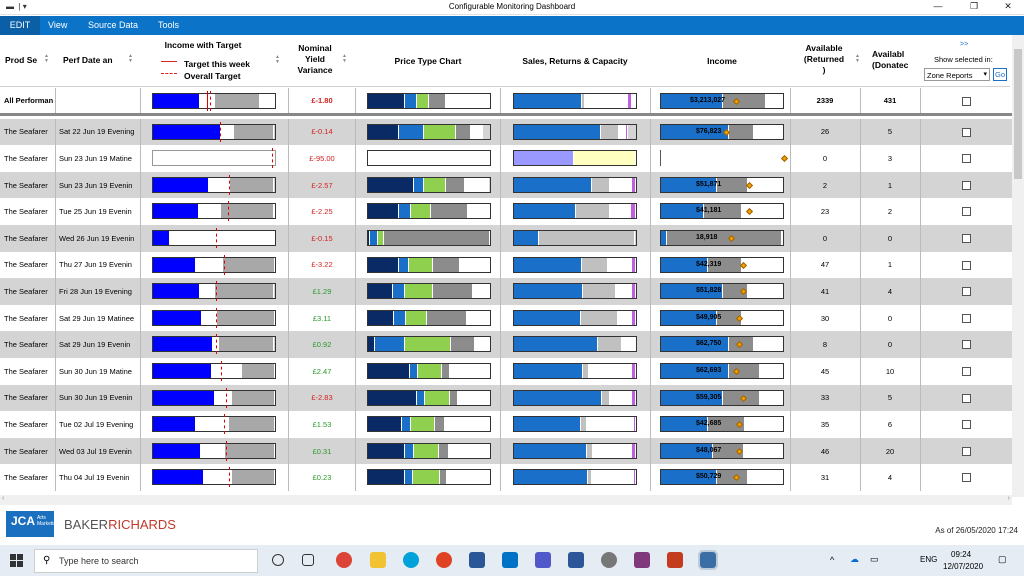  What do you see at coordinates (21, 60) in the screenshot?
I see `col-header-prod: Prod Se` at bounding box center [21, 60].